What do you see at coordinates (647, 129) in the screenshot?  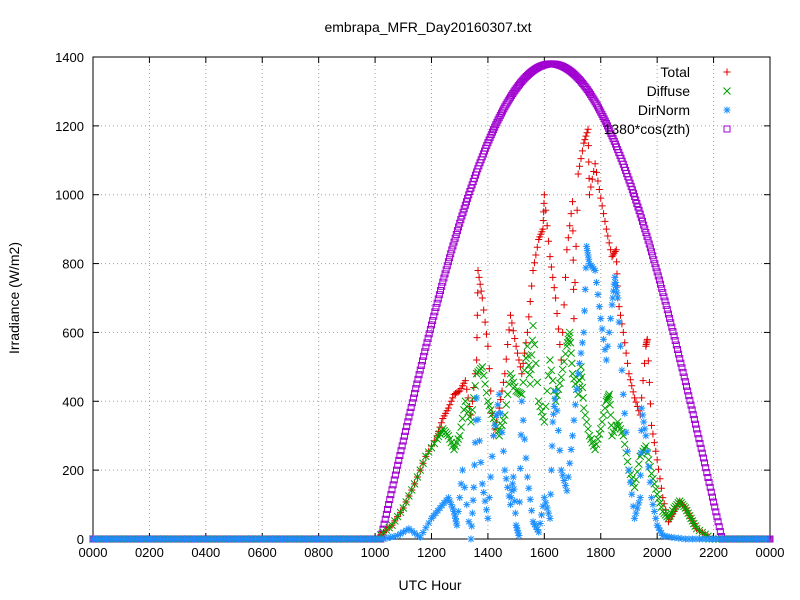 I see `legend-label: 1380*cos(zth)` at bounding box center [647, 129].